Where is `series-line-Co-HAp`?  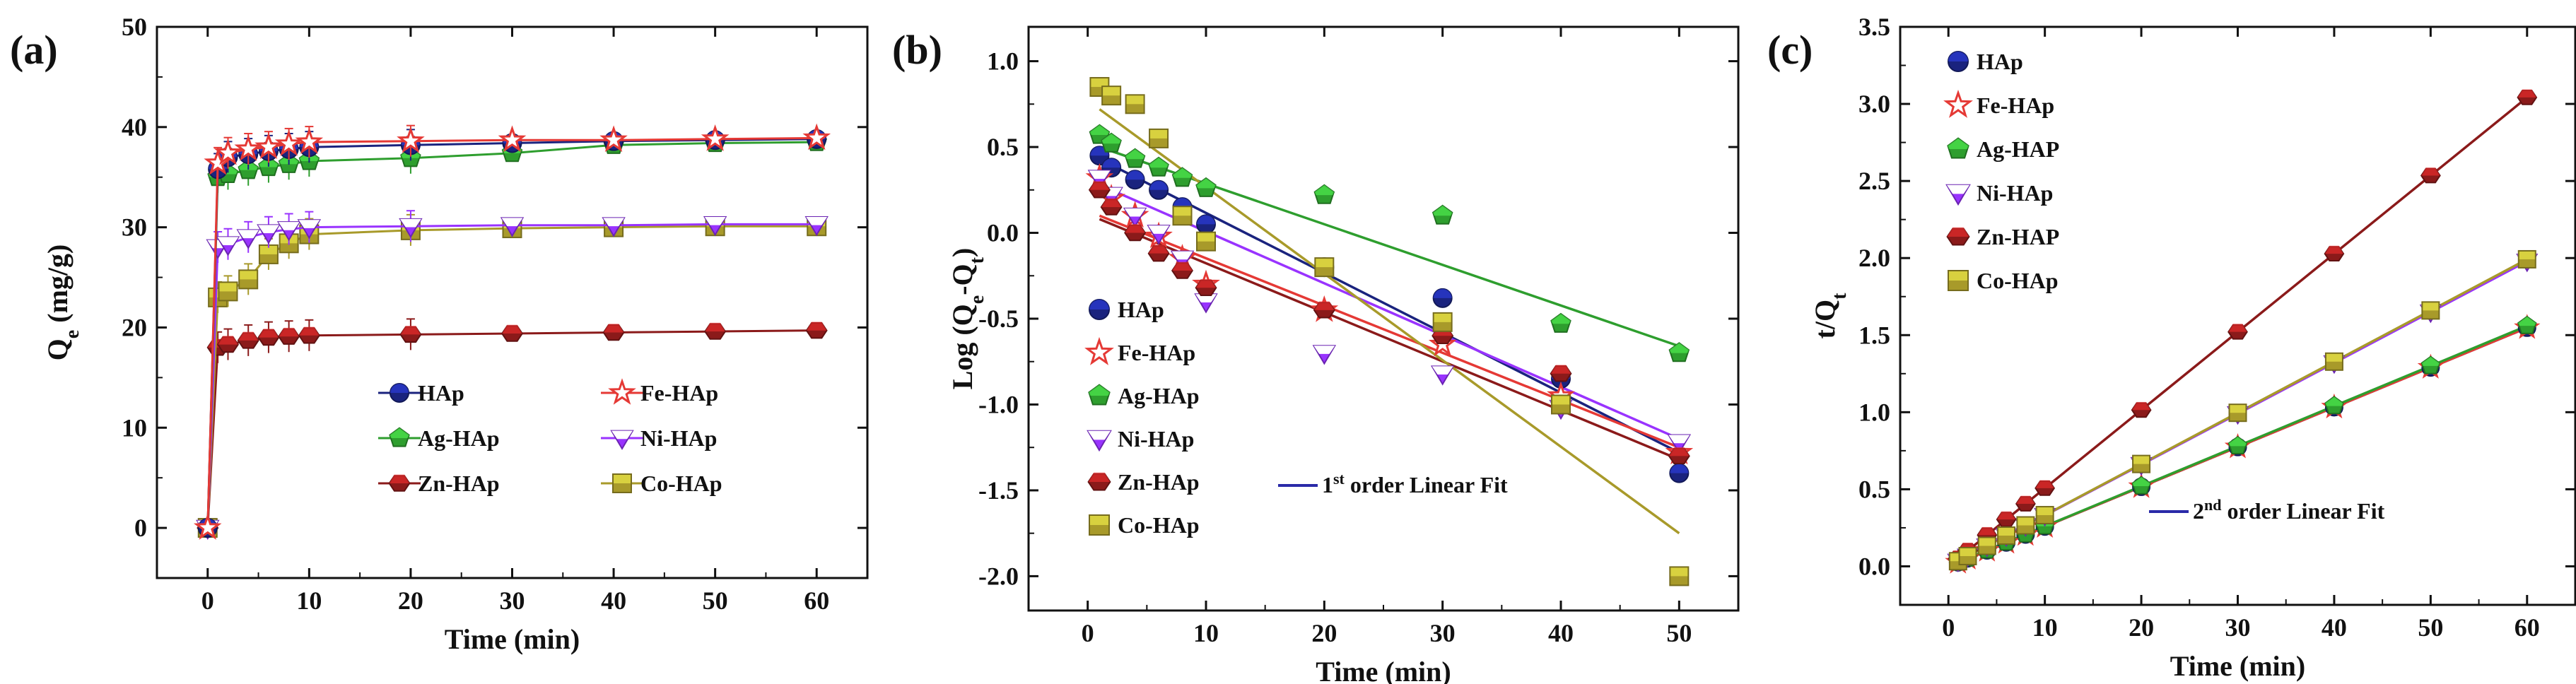 series-line-Co-HAp is located at coordinates (512, 377).